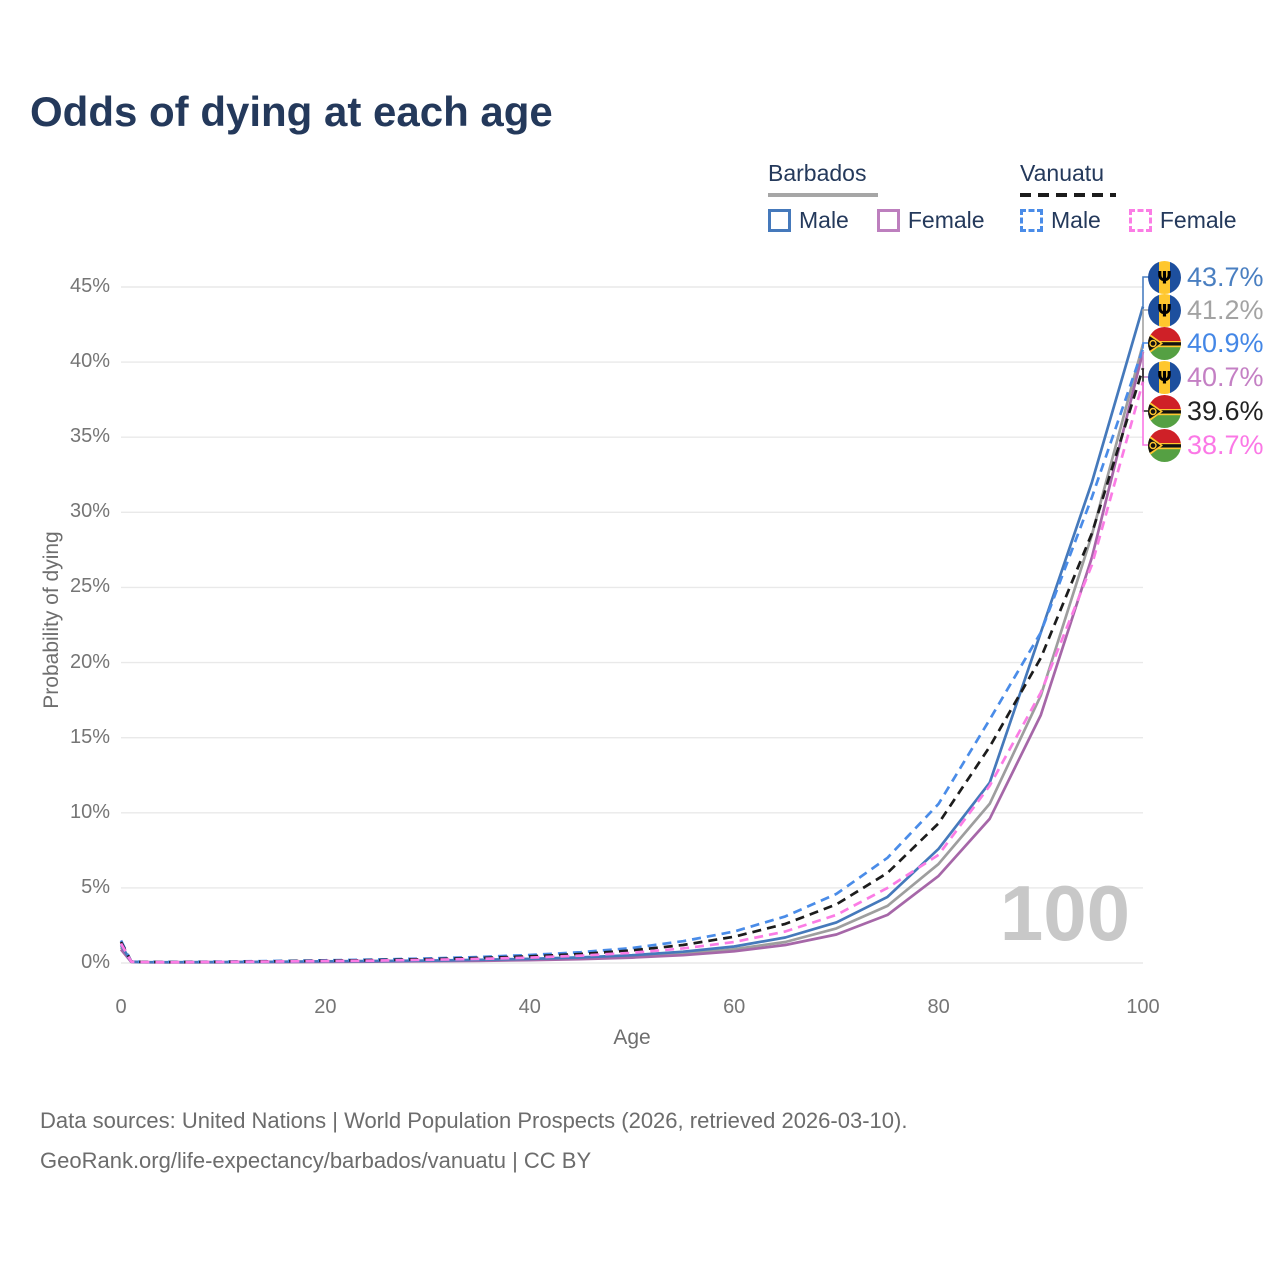 The image size is (1280, 1280). I want to click on legend-country-vanuatu: Vanuatu, so click(1062, 173).